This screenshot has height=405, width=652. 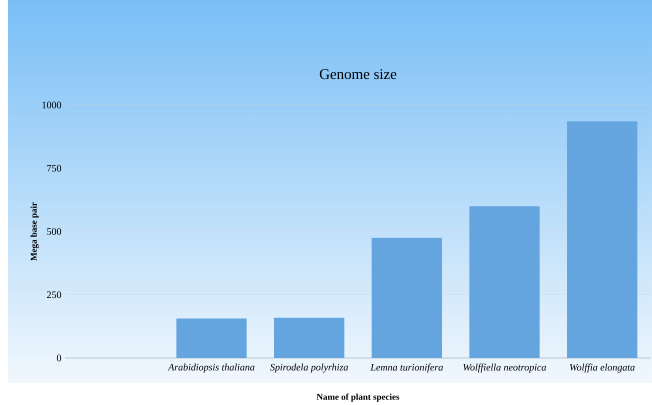 I want to click on y-tick-label: 500, so click(x=54, y=231).